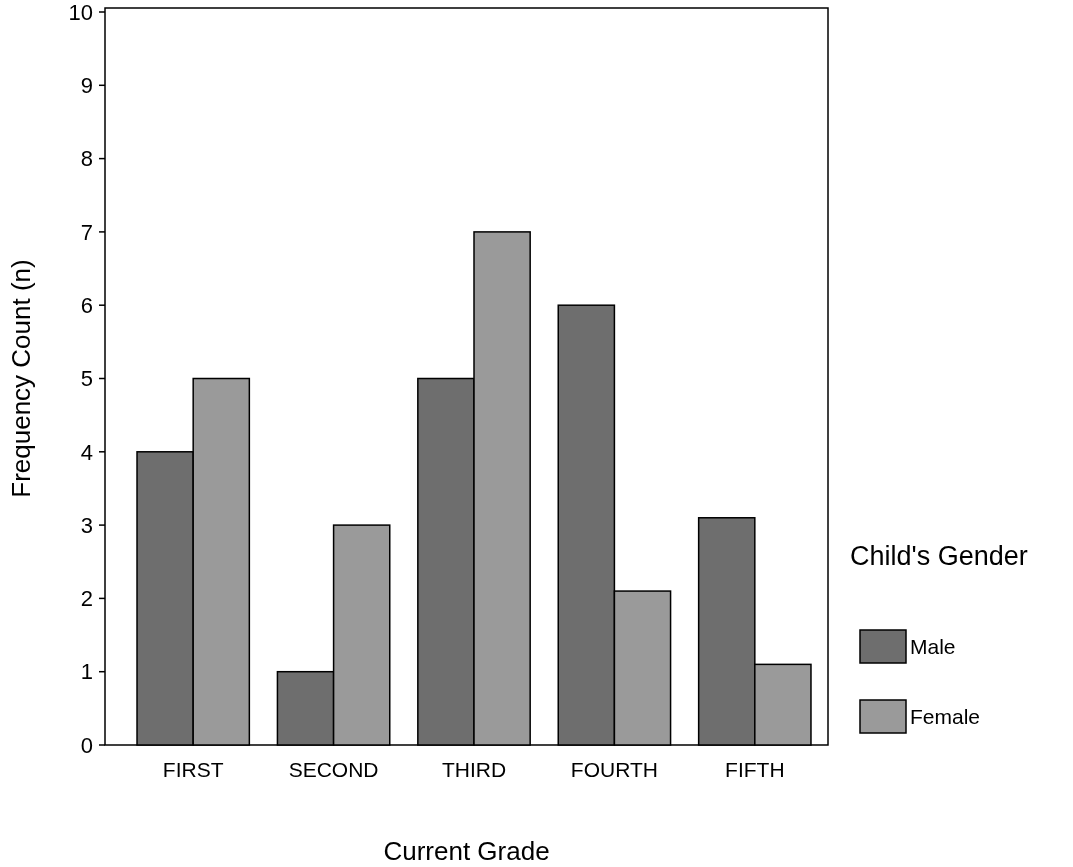 The height and width of the screenshot is (867, 1073). Describe the element at coordinates (86, 85) in the screenshot. I see `y-tick-label: 9` at that location.